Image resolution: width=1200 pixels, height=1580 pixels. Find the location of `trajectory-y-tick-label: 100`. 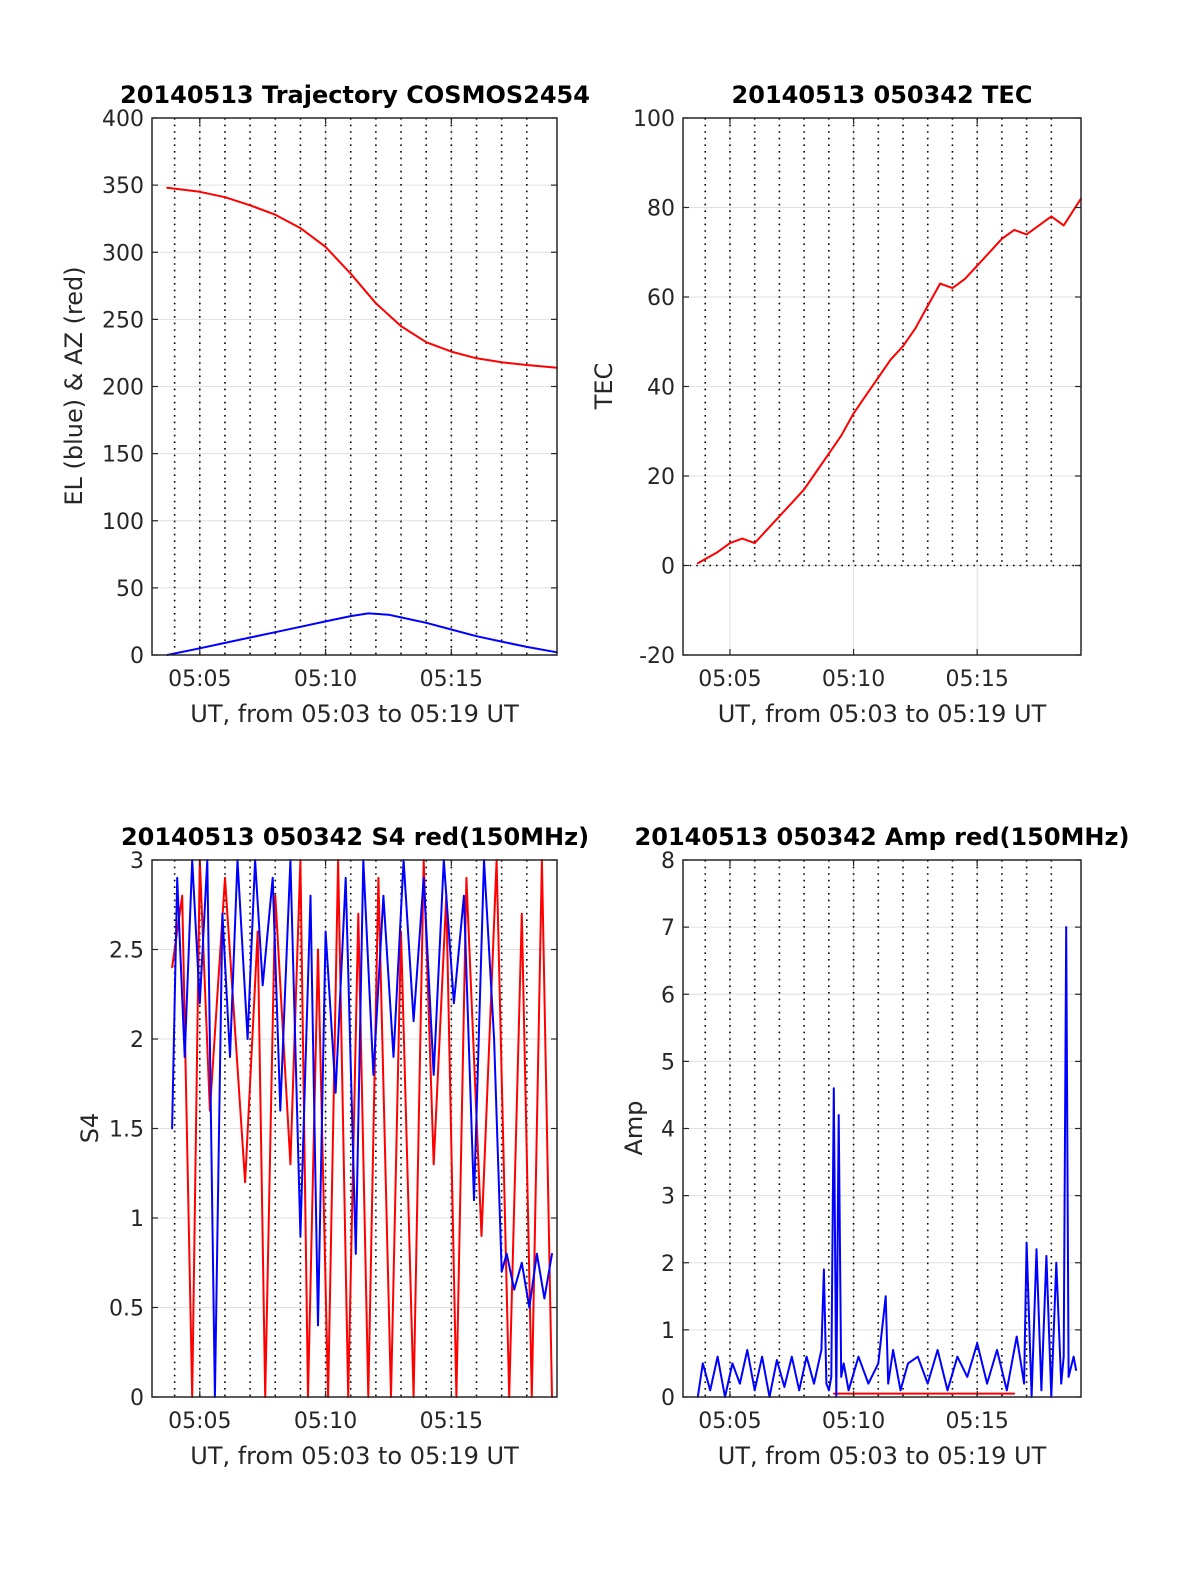

trajectory-y-tick-label: 100 is located at coordinates (123, 522).